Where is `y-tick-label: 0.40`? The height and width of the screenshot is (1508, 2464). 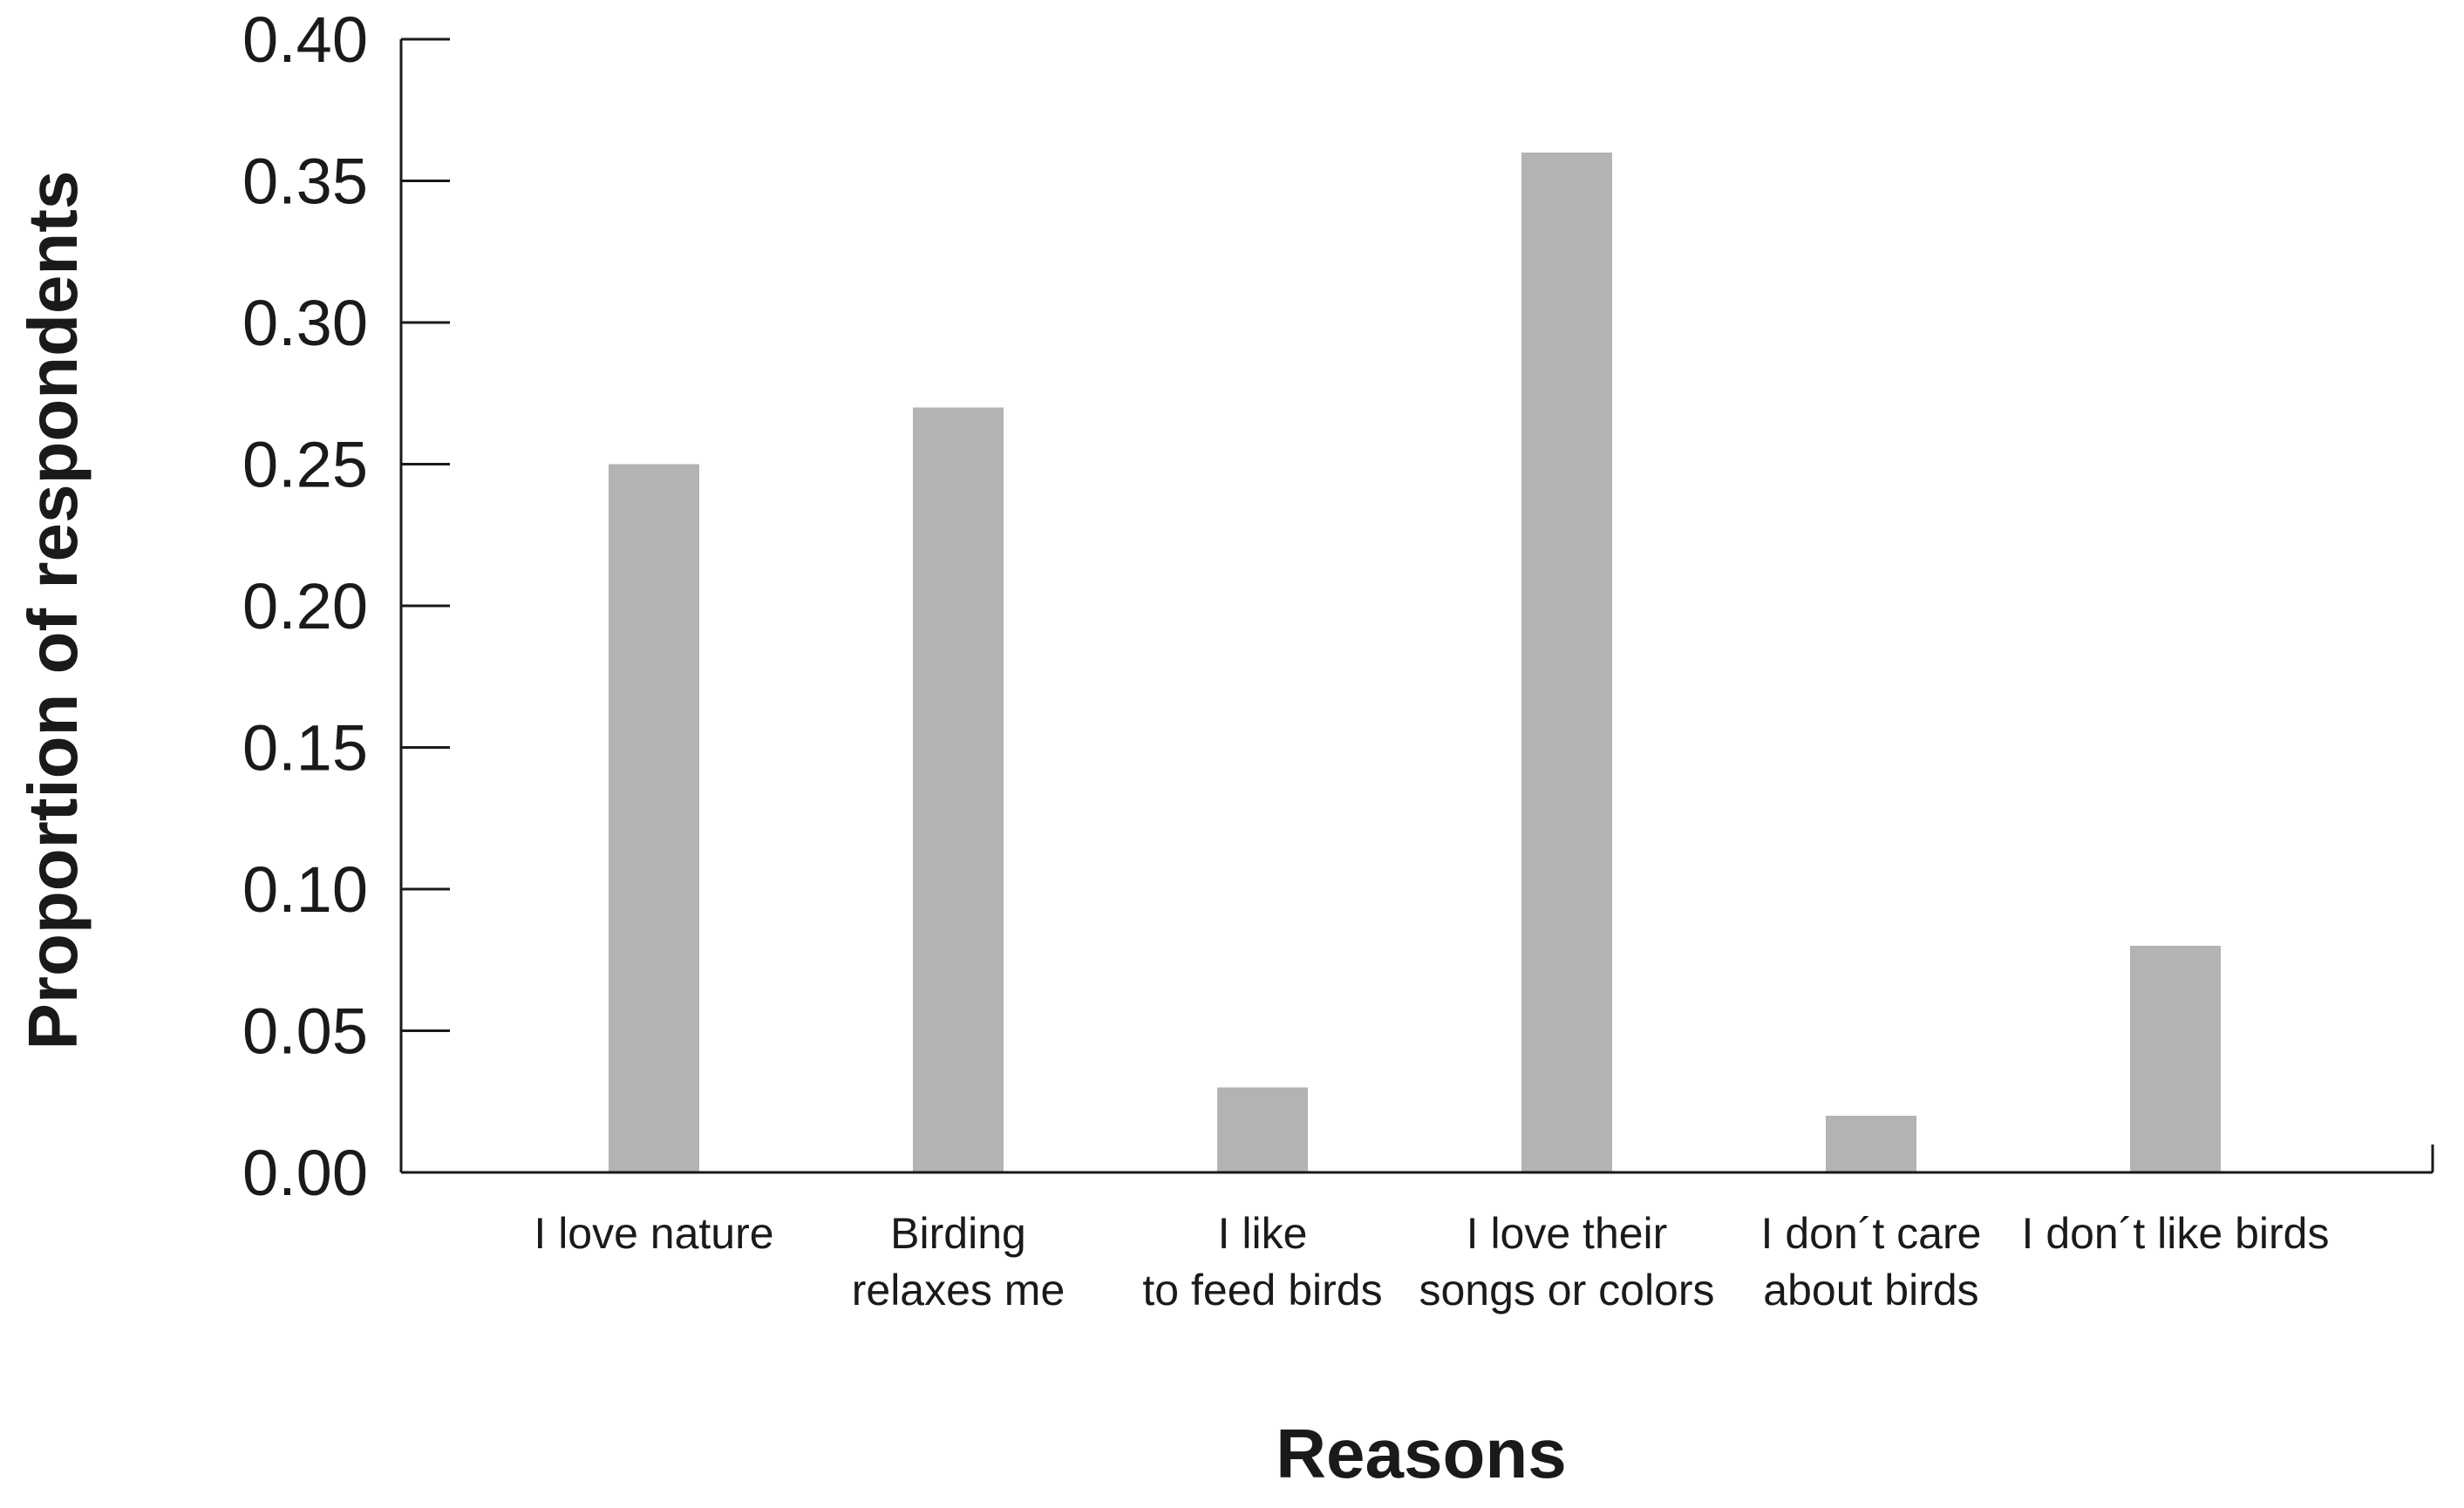
y-tick-label: 0.40 is located at coordinates (305, 39).